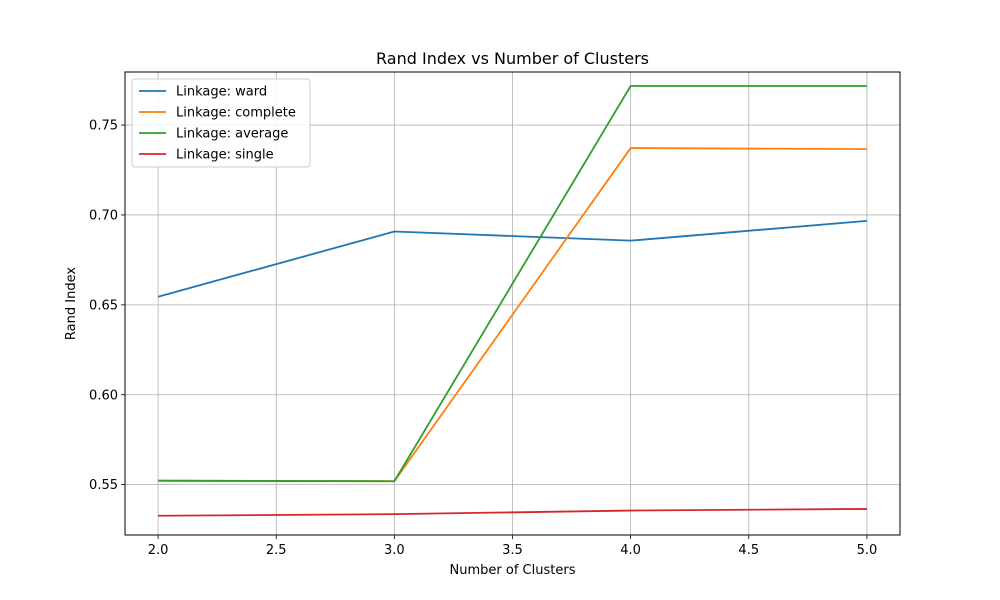 This screenshot has height=600, width=1000. Describe the element at coordinates (513, 570) in the screenshot. I see `x-axis-label: Number of Clusters` at that location.